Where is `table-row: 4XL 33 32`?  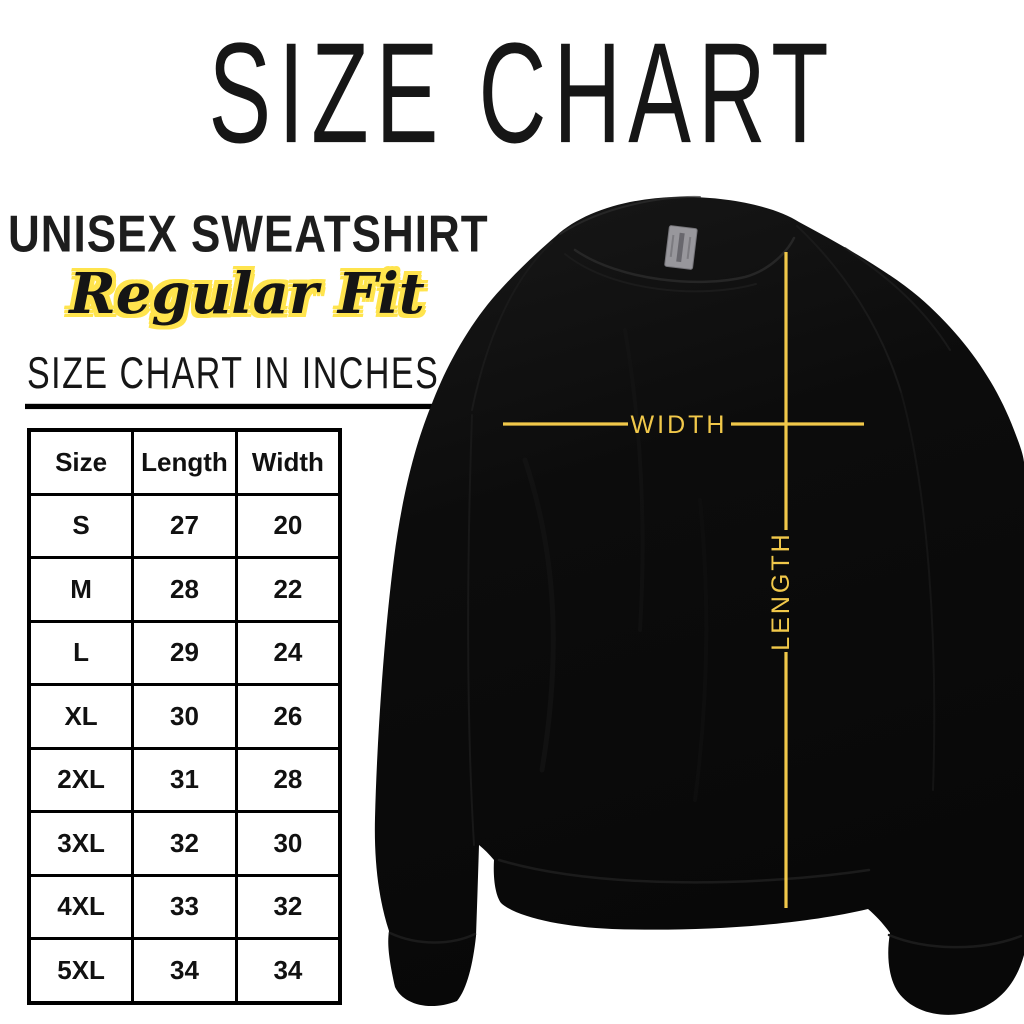
table-row: 4XL 33 32 is located at coordinates (184, 906).